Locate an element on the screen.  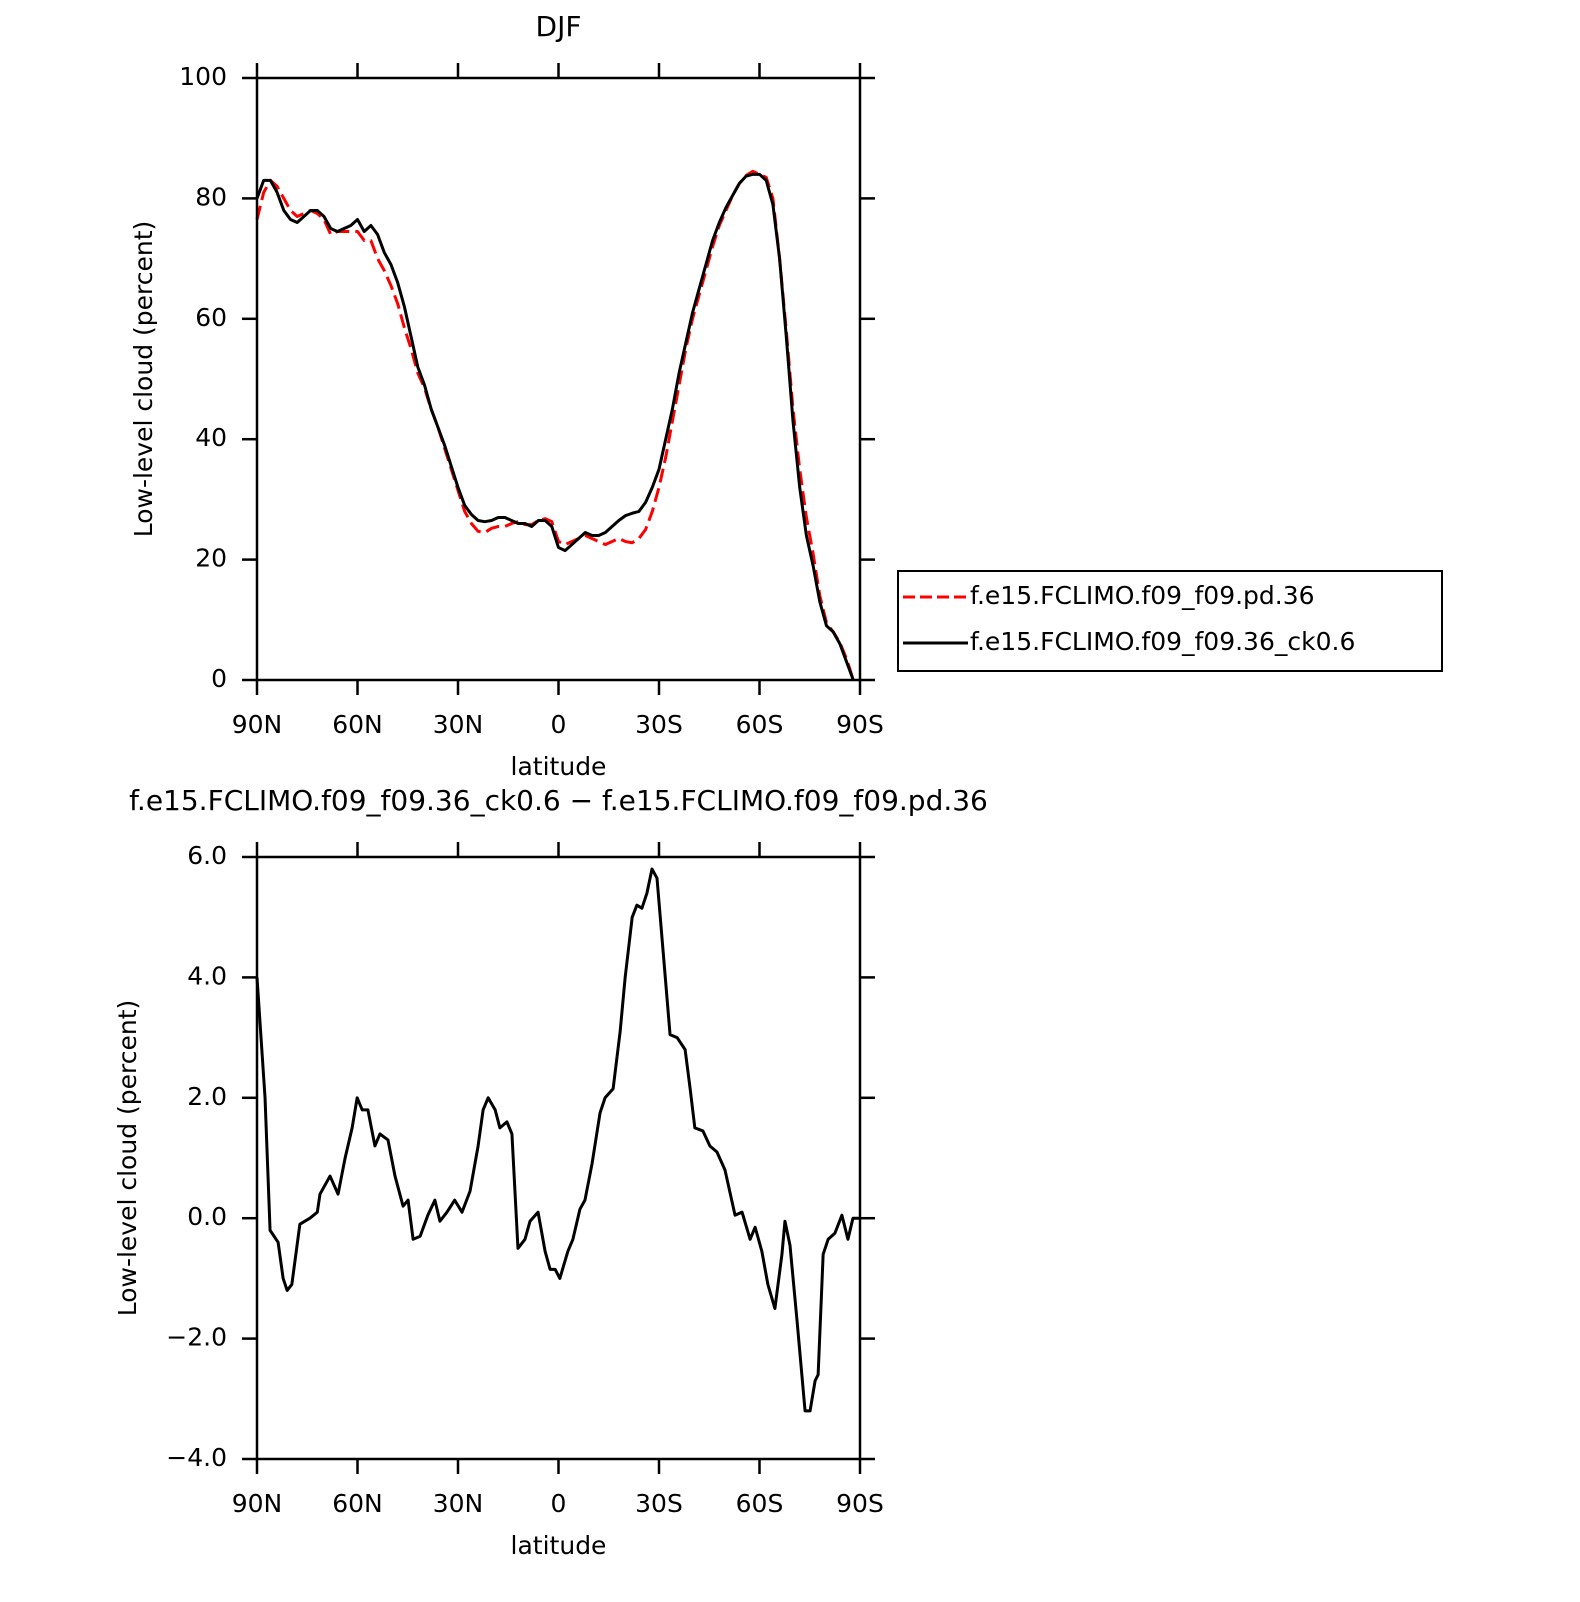
y-tick-label: 100 is located at coordinates (203, 76).